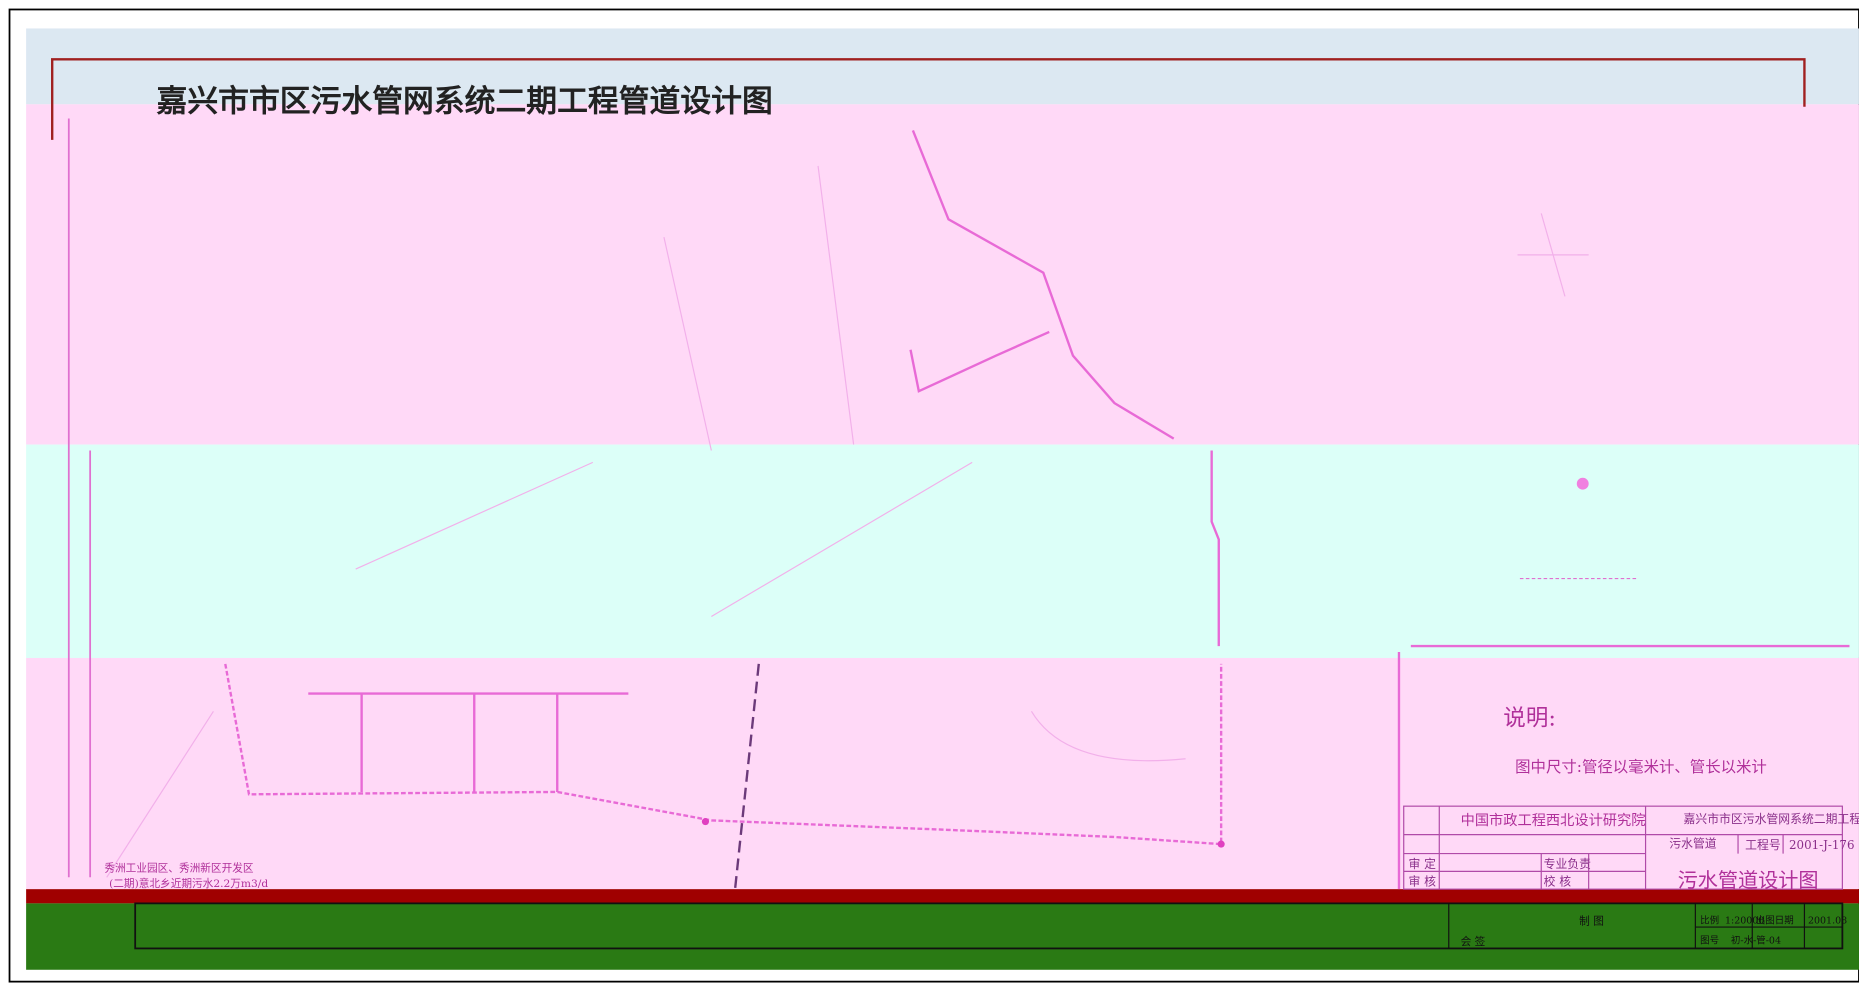  I want to click on project-no-label: 工程号, so click(1763, 845).